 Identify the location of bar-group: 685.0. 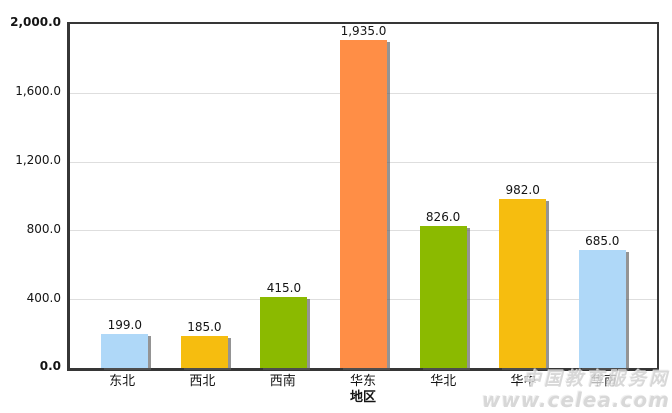
(602, 196).